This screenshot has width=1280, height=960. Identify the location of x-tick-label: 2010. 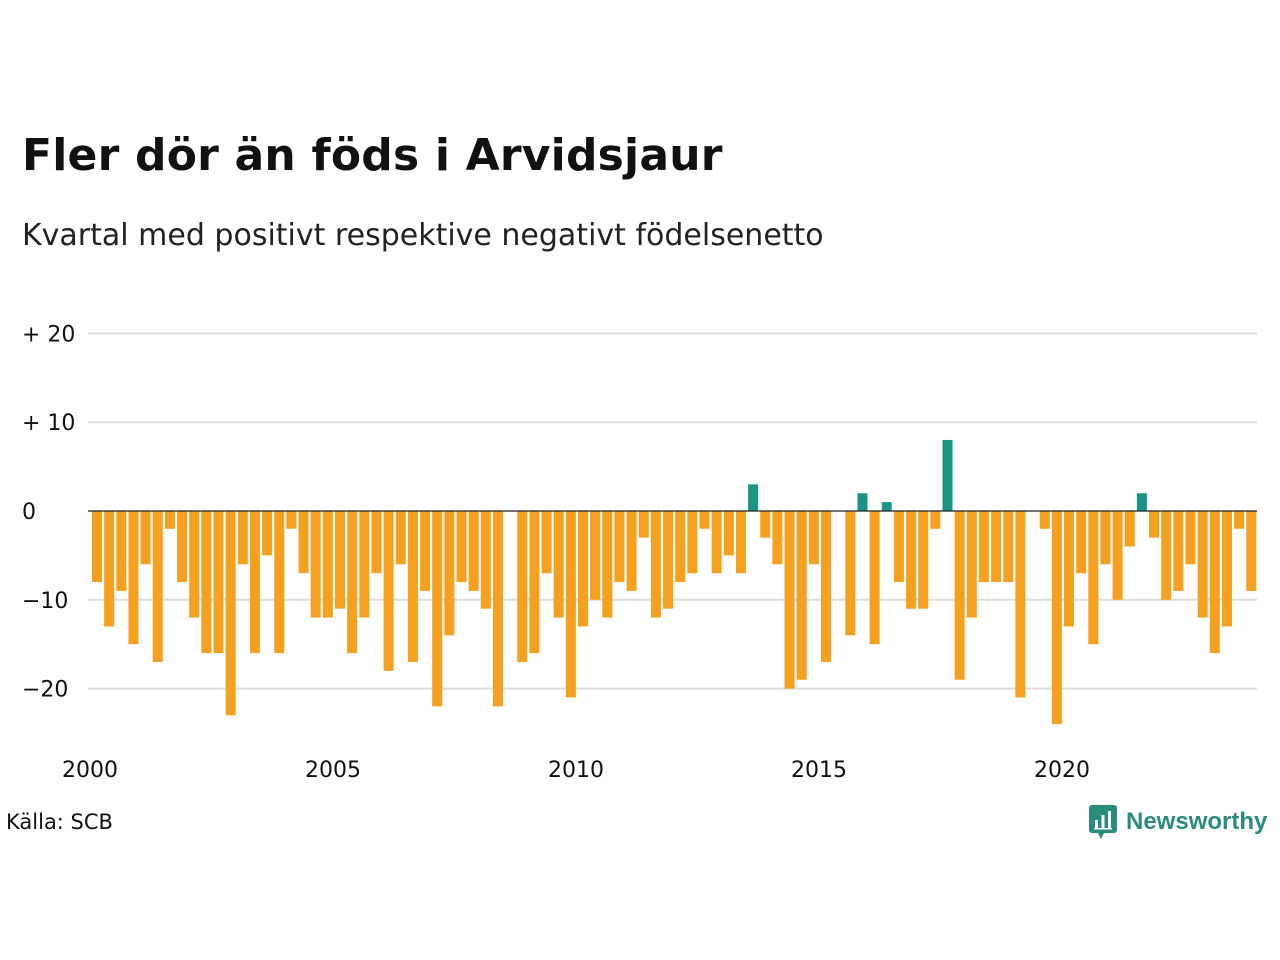
(576, 770).